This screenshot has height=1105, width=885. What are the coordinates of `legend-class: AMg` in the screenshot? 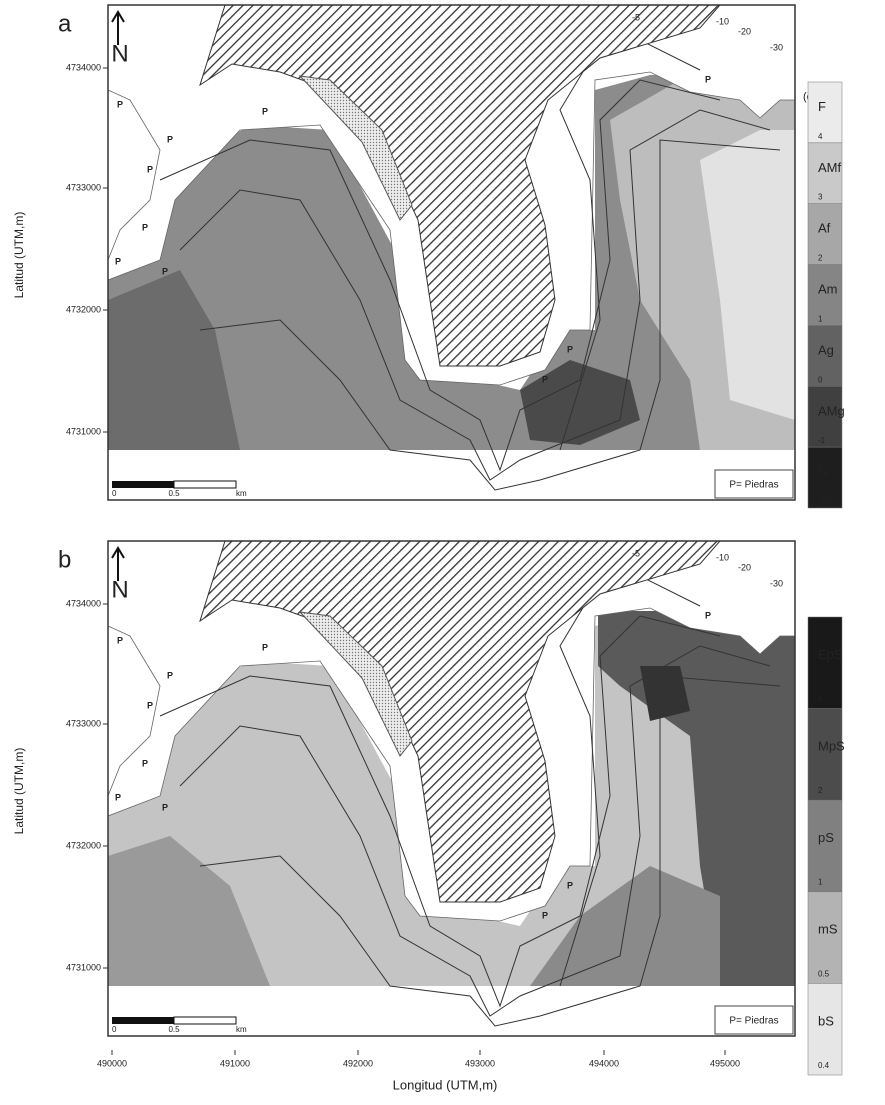 It's located at (831, 410).